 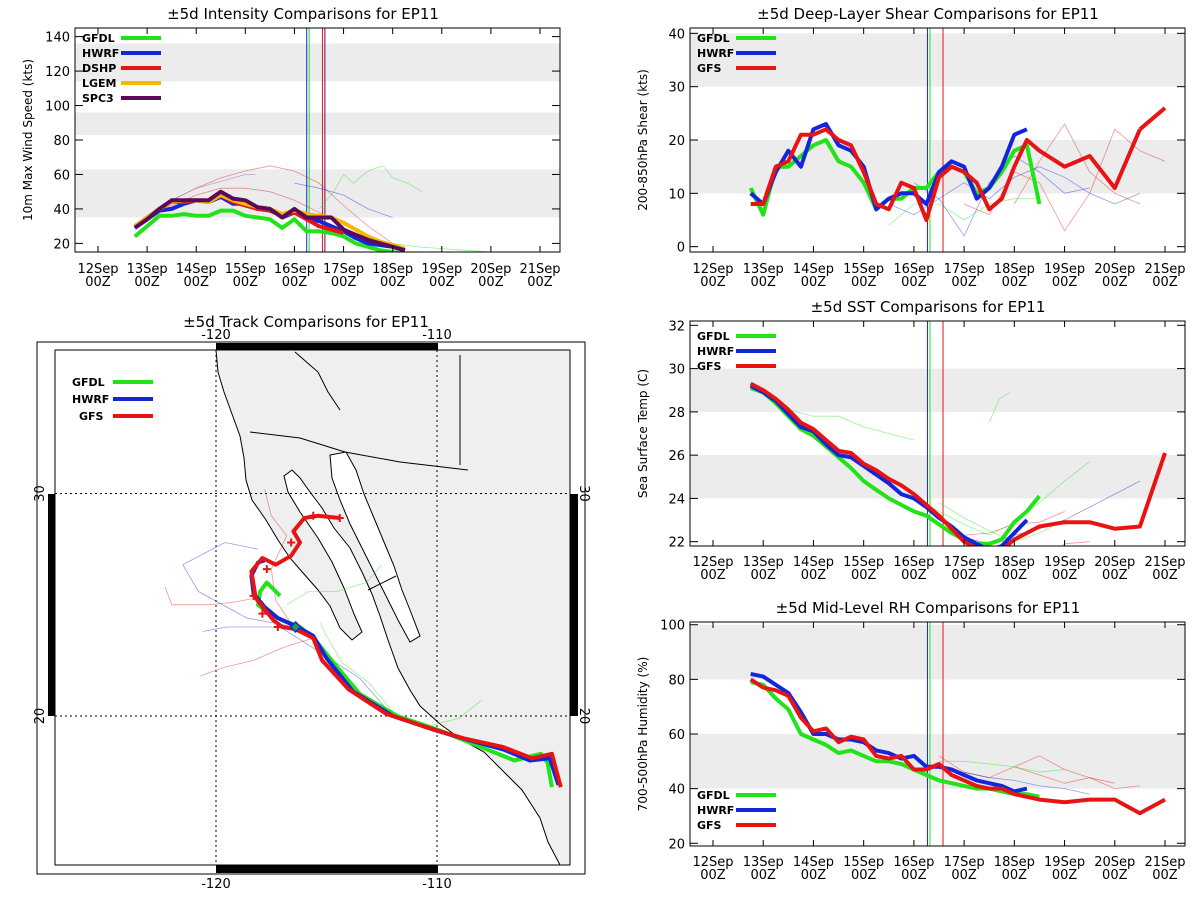 What do you see at coordinates (643, 734) in the screenshot?
I see `rh-ylabel: 700-500hPa Humidity (%)` at bounding box center [643, 734].